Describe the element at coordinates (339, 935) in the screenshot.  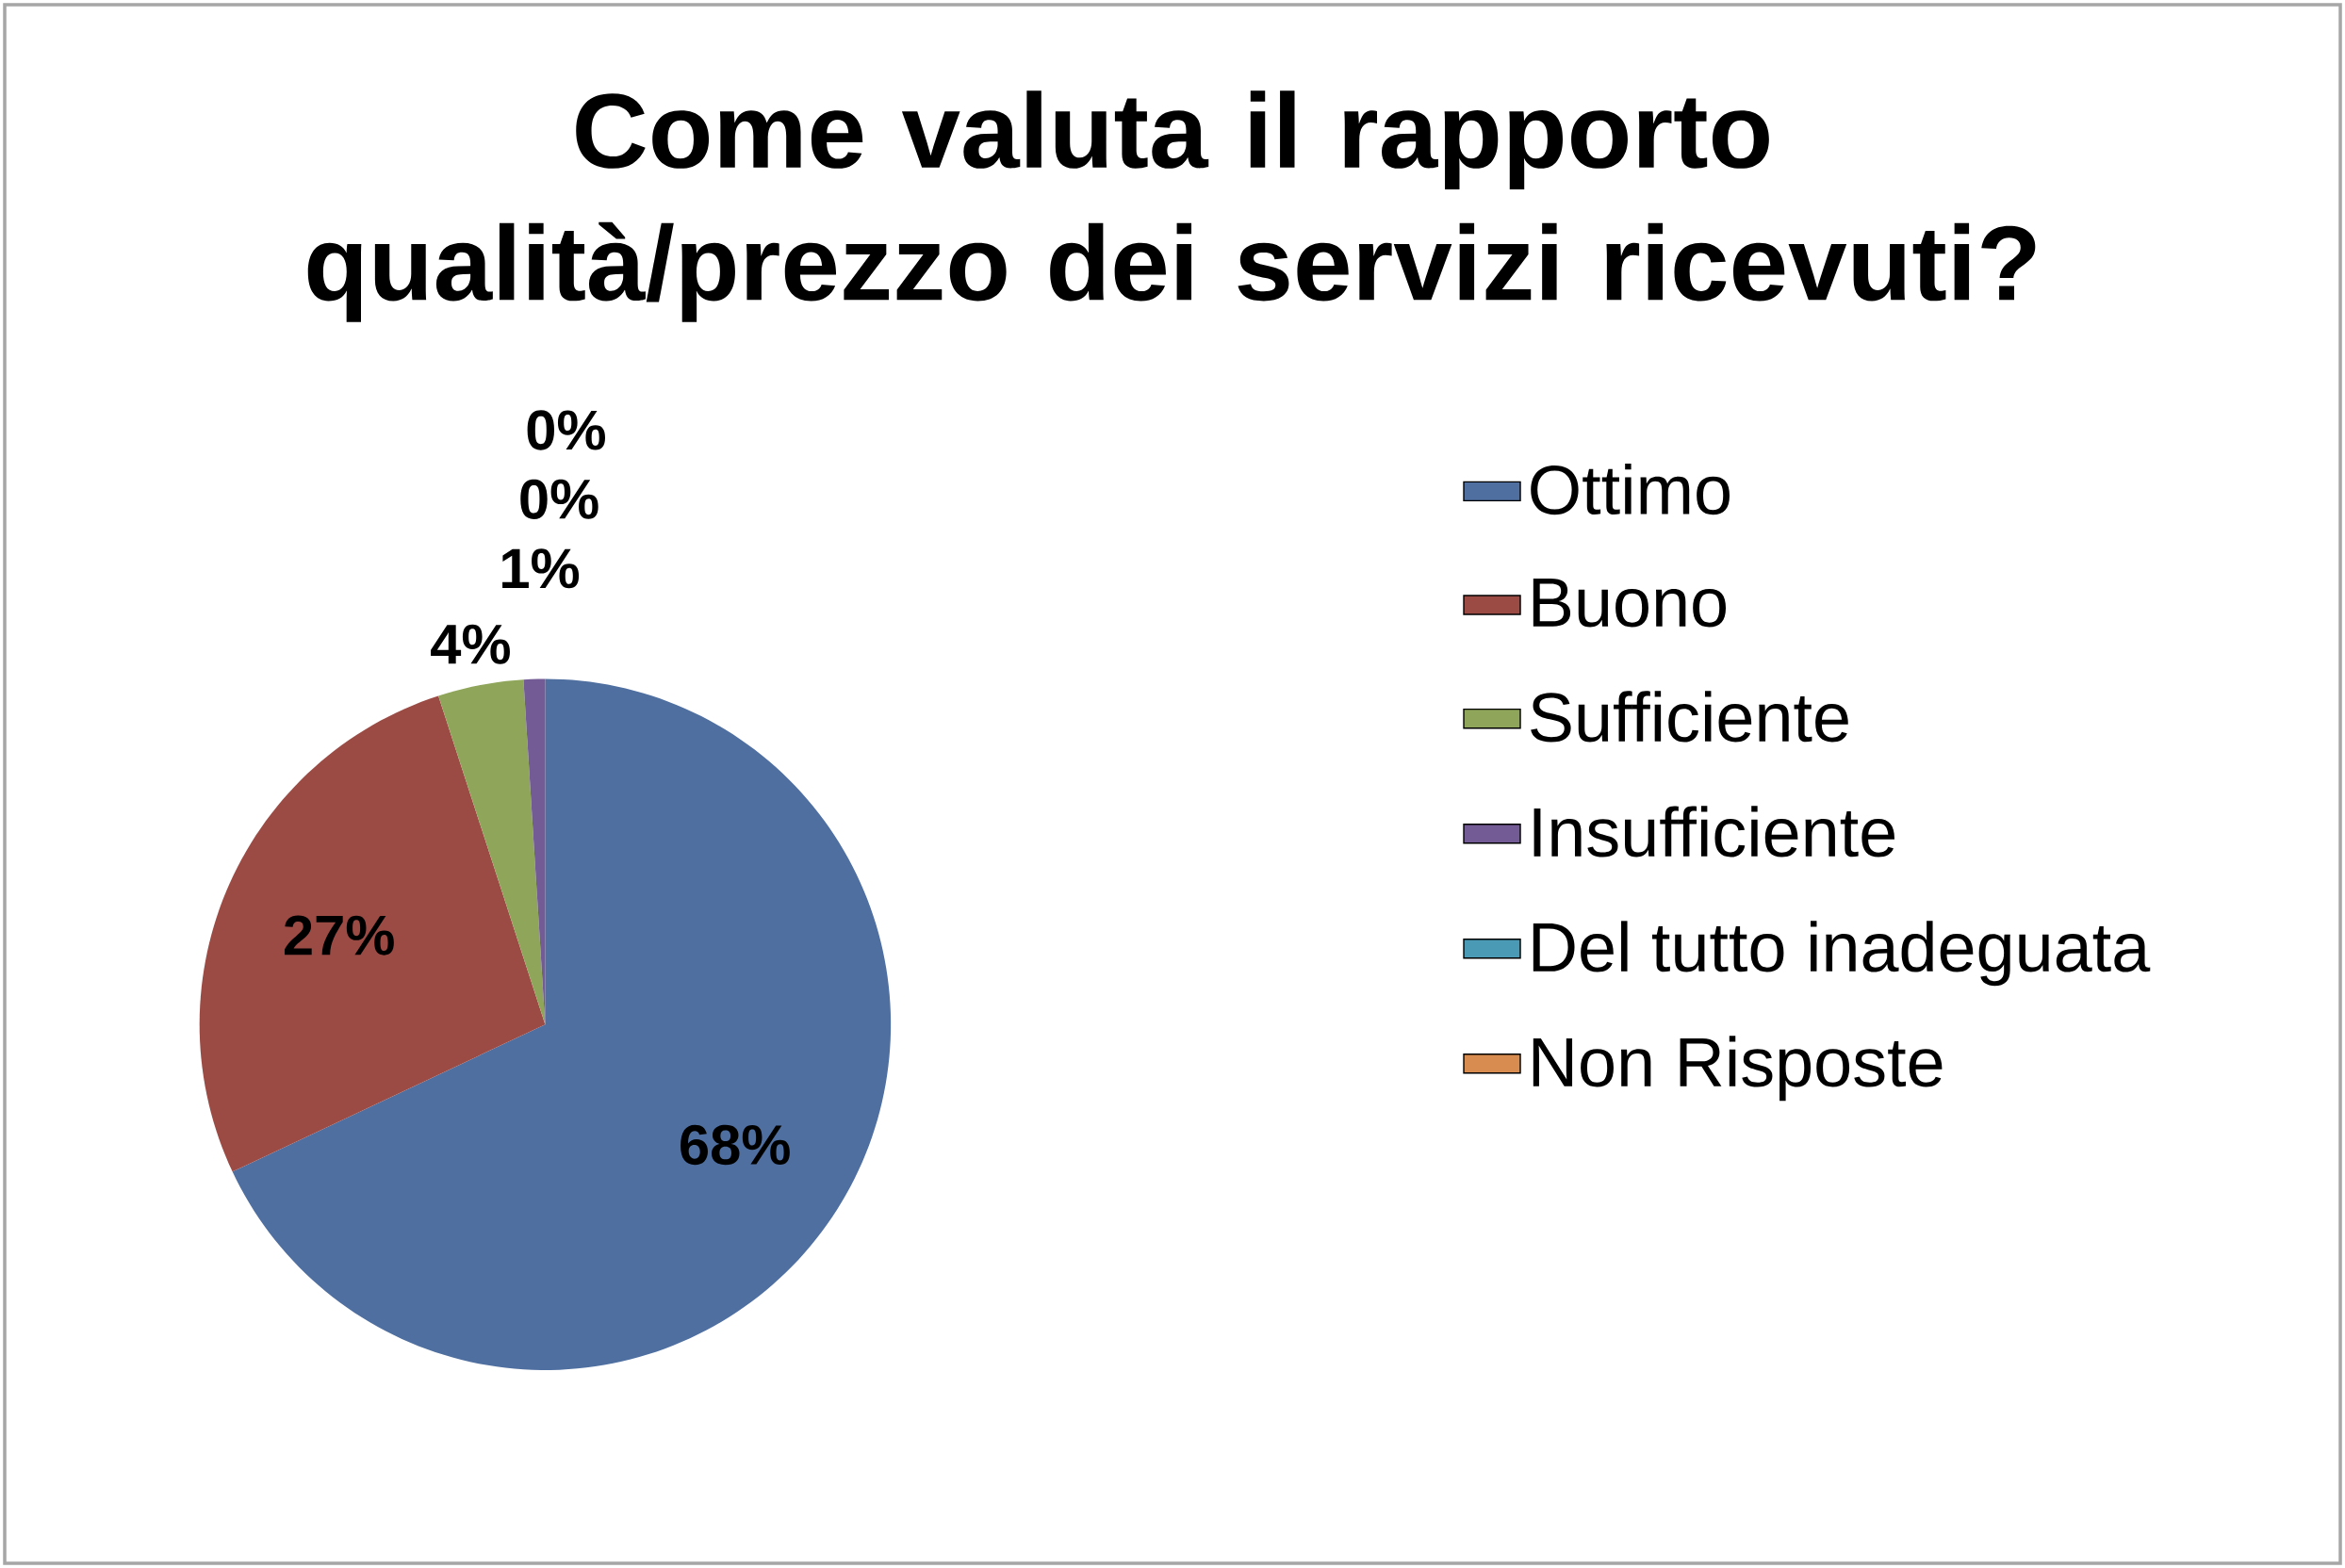
I see `data-label: 27%` at that location.